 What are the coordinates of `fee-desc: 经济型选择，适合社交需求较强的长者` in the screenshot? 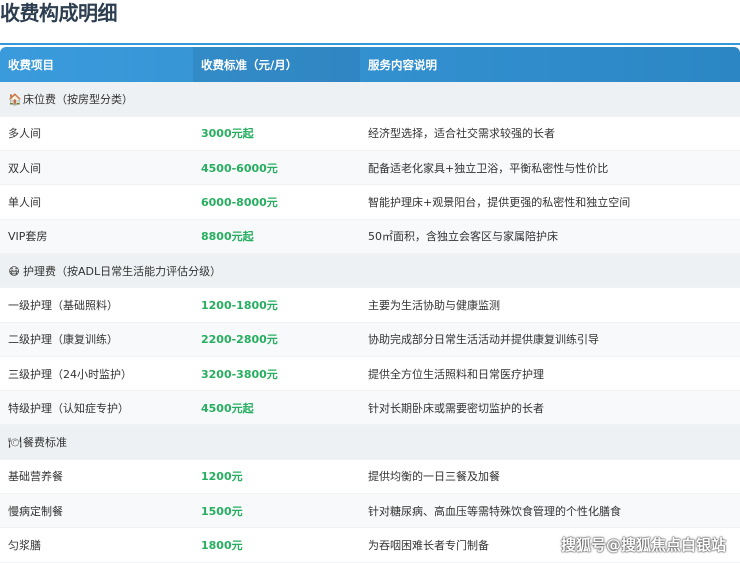 It's located at (550, 134).